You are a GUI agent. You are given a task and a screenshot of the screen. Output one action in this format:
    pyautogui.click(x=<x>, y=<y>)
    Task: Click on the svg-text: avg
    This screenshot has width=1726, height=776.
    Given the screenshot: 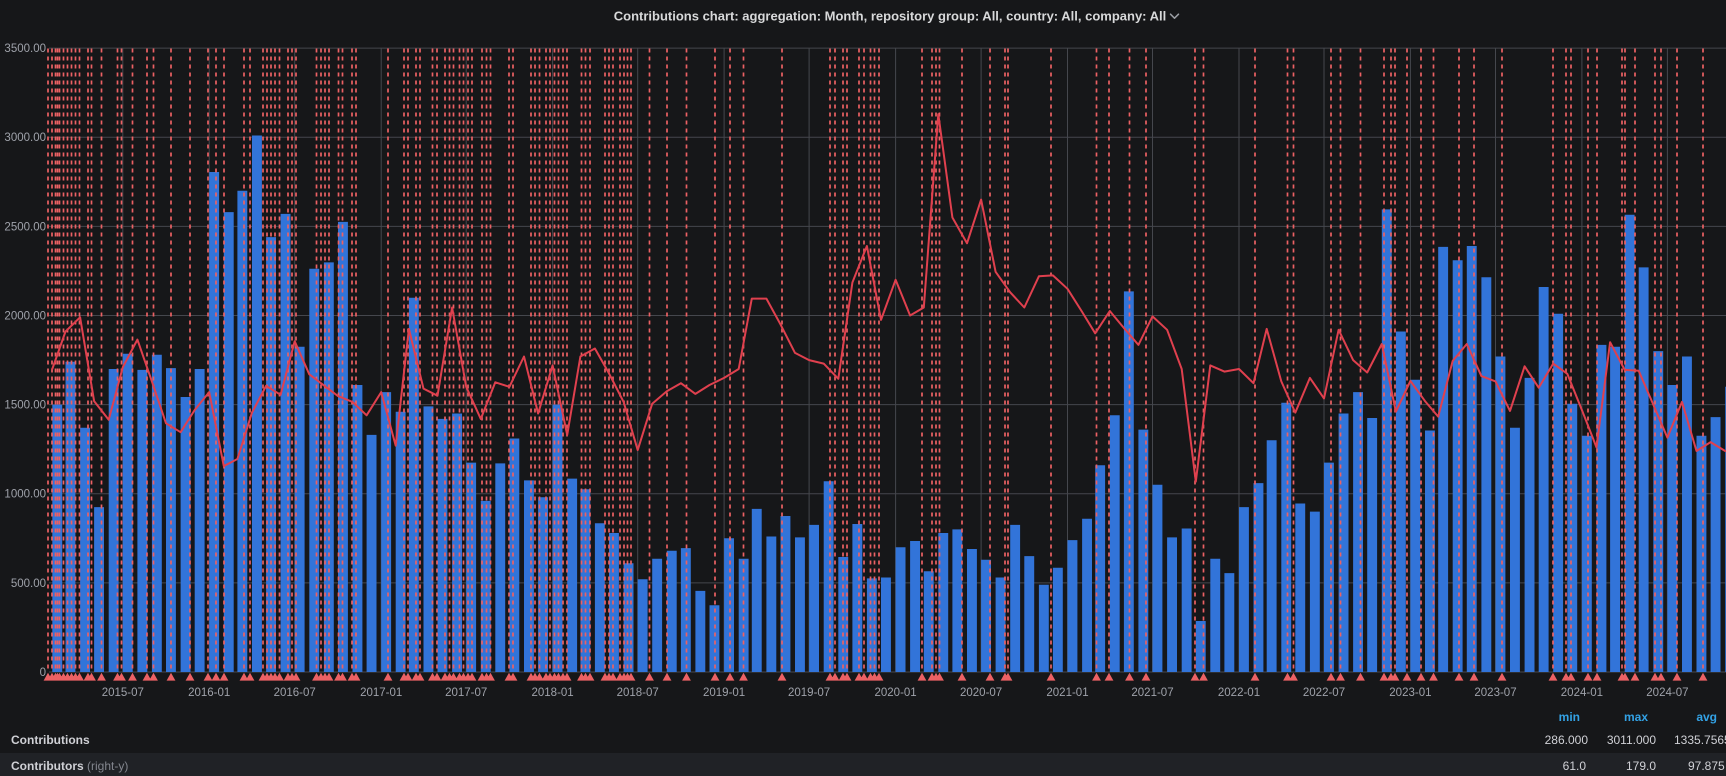 What is the action you would take?
    pyautogui.click(x=1706, y=717)
    